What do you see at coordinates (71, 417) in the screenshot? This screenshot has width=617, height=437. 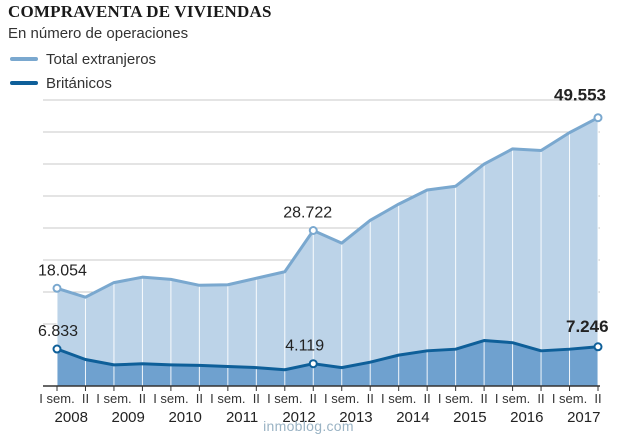 I see `x-year-label: 2008` at bounding box center [71, 417].